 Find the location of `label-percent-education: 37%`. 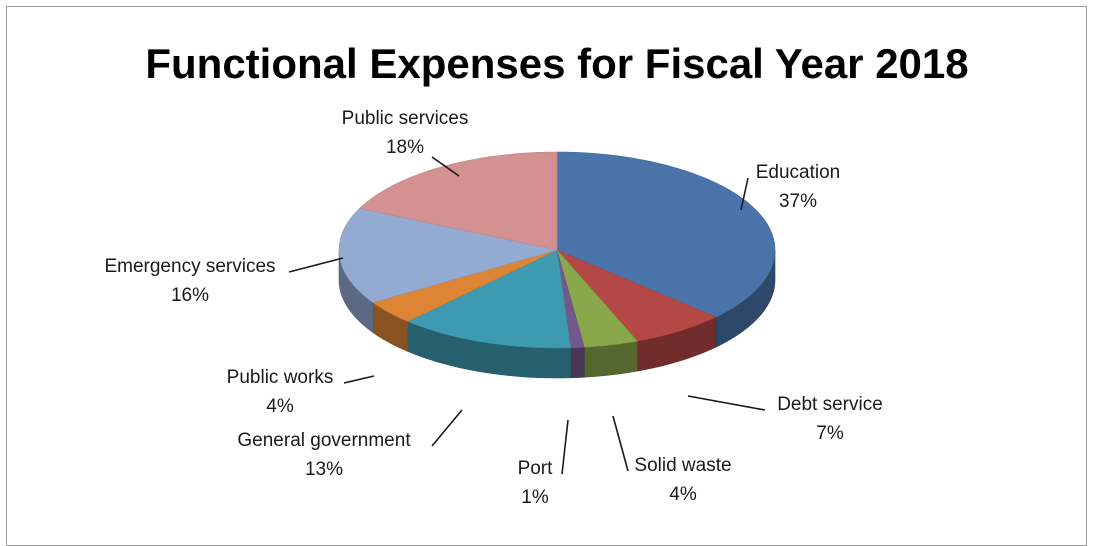

label-percent-education: 37% is located at coordinates (798, 201).